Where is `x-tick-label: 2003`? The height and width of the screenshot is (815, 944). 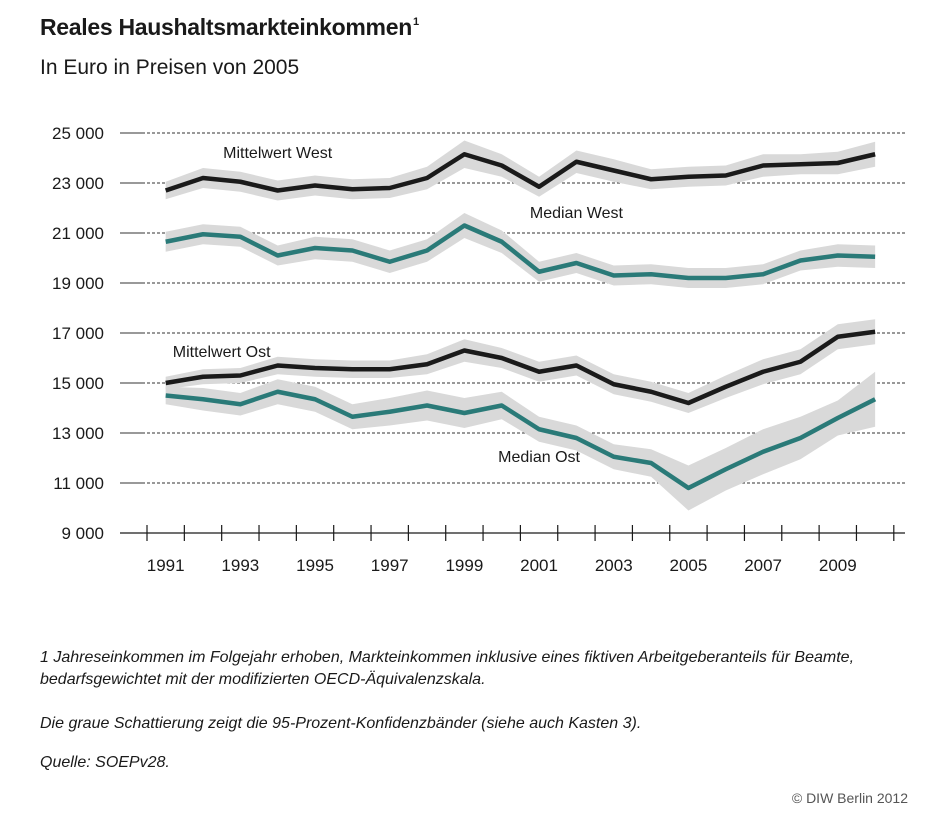
x-tick-label: 2003 is located at coordinates (614, 565).